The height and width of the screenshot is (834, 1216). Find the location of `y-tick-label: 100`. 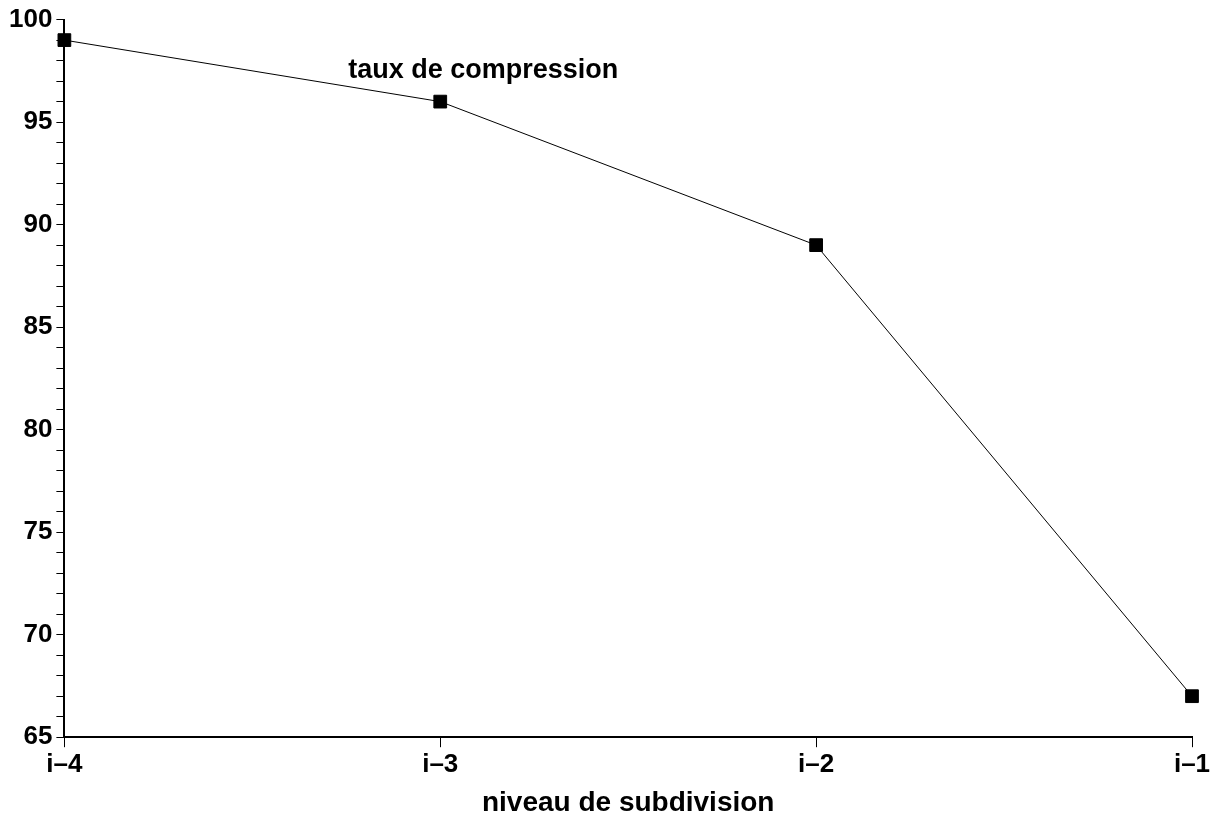

y-tick-label: 100 is located at coordinates (30, 17).